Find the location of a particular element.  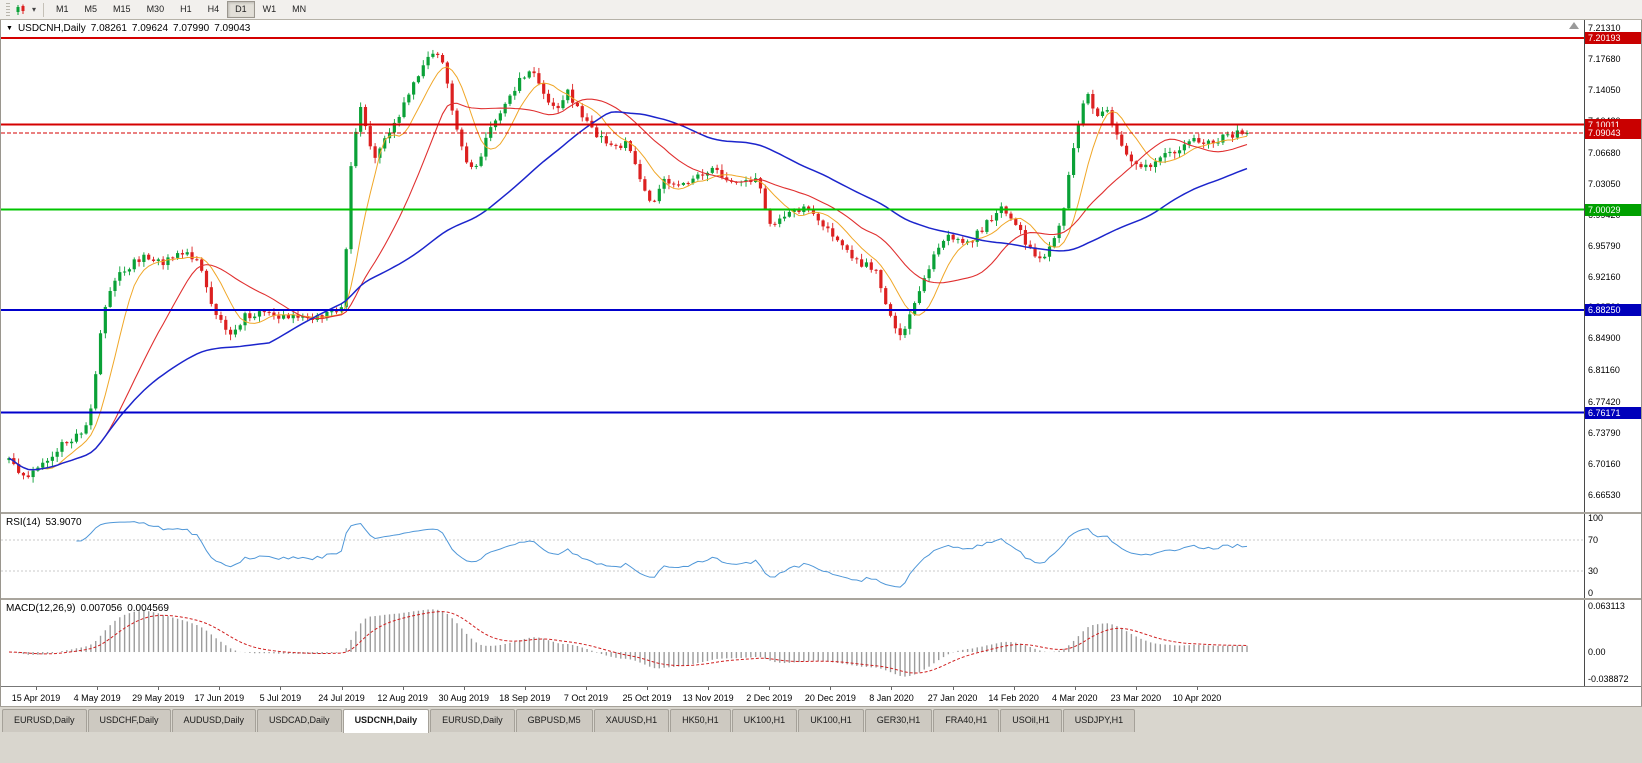

chart-tab-0: EURUSD,Daily is located at coordinates (44, 720).